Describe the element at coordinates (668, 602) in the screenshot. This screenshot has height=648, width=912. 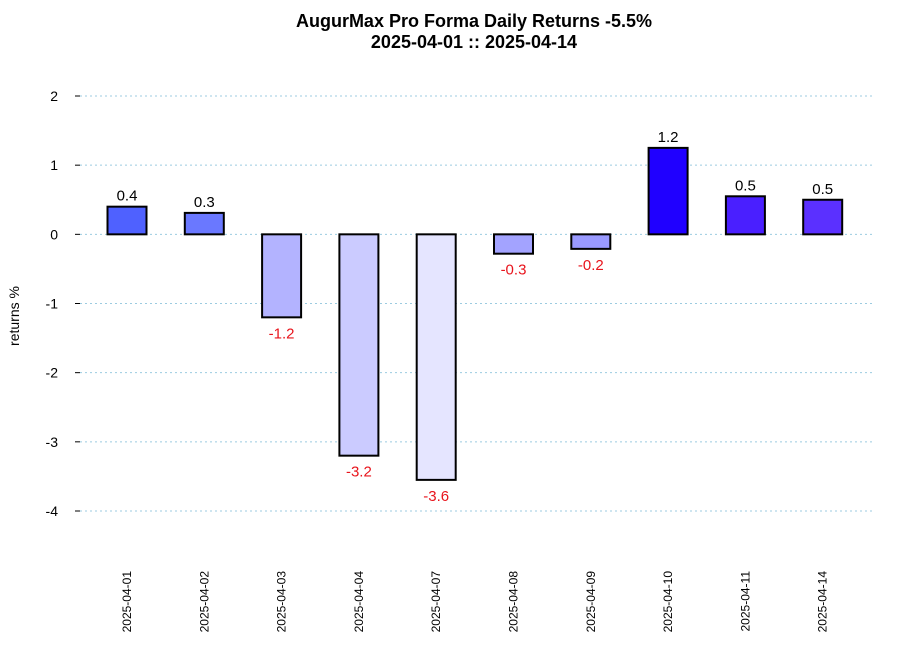
I see `x-tick-label: 2025-04-10` at that location.